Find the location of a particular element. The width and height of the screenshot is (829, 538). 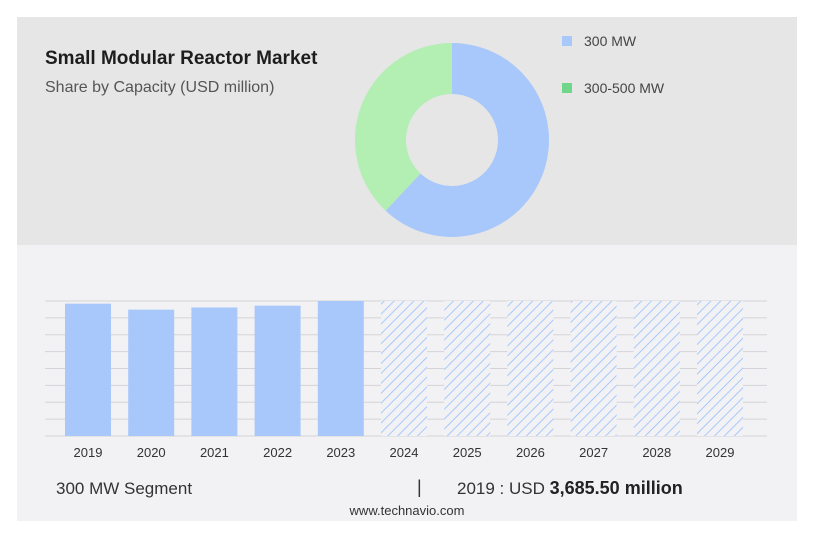

legend-label-300mw: 300 MW is located at coordinates (610, 41).